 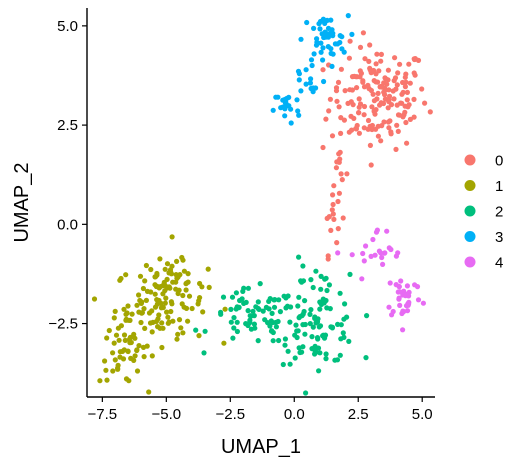 I want to click on y-axis-title: UMAP_2, so click(x=22, y=202).